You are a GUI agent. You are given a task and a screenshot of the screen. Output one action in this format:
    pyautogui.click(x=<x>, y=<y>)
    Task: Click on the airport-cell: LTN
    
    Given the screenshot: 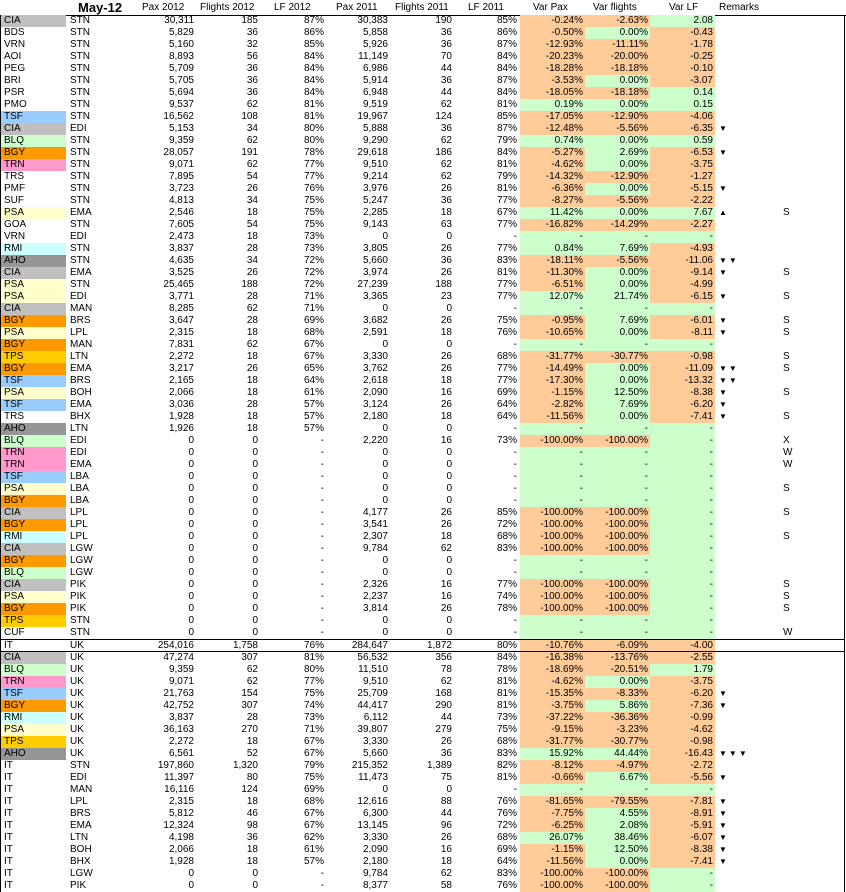 What is the action you would take?
    pyautogui.click(x=79, y=428)
    